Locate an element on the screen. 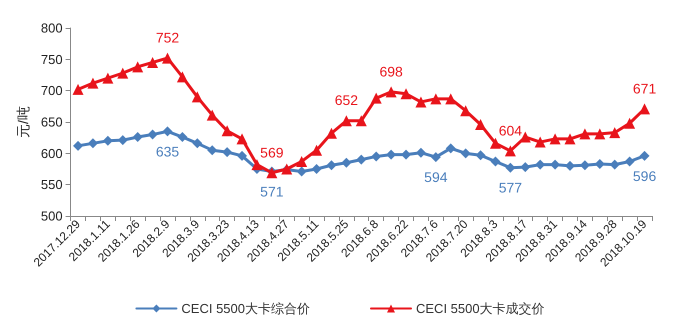 The width and height of the screenshot is (680, 330). data-label: 577 is located at coordinates (510, 188).